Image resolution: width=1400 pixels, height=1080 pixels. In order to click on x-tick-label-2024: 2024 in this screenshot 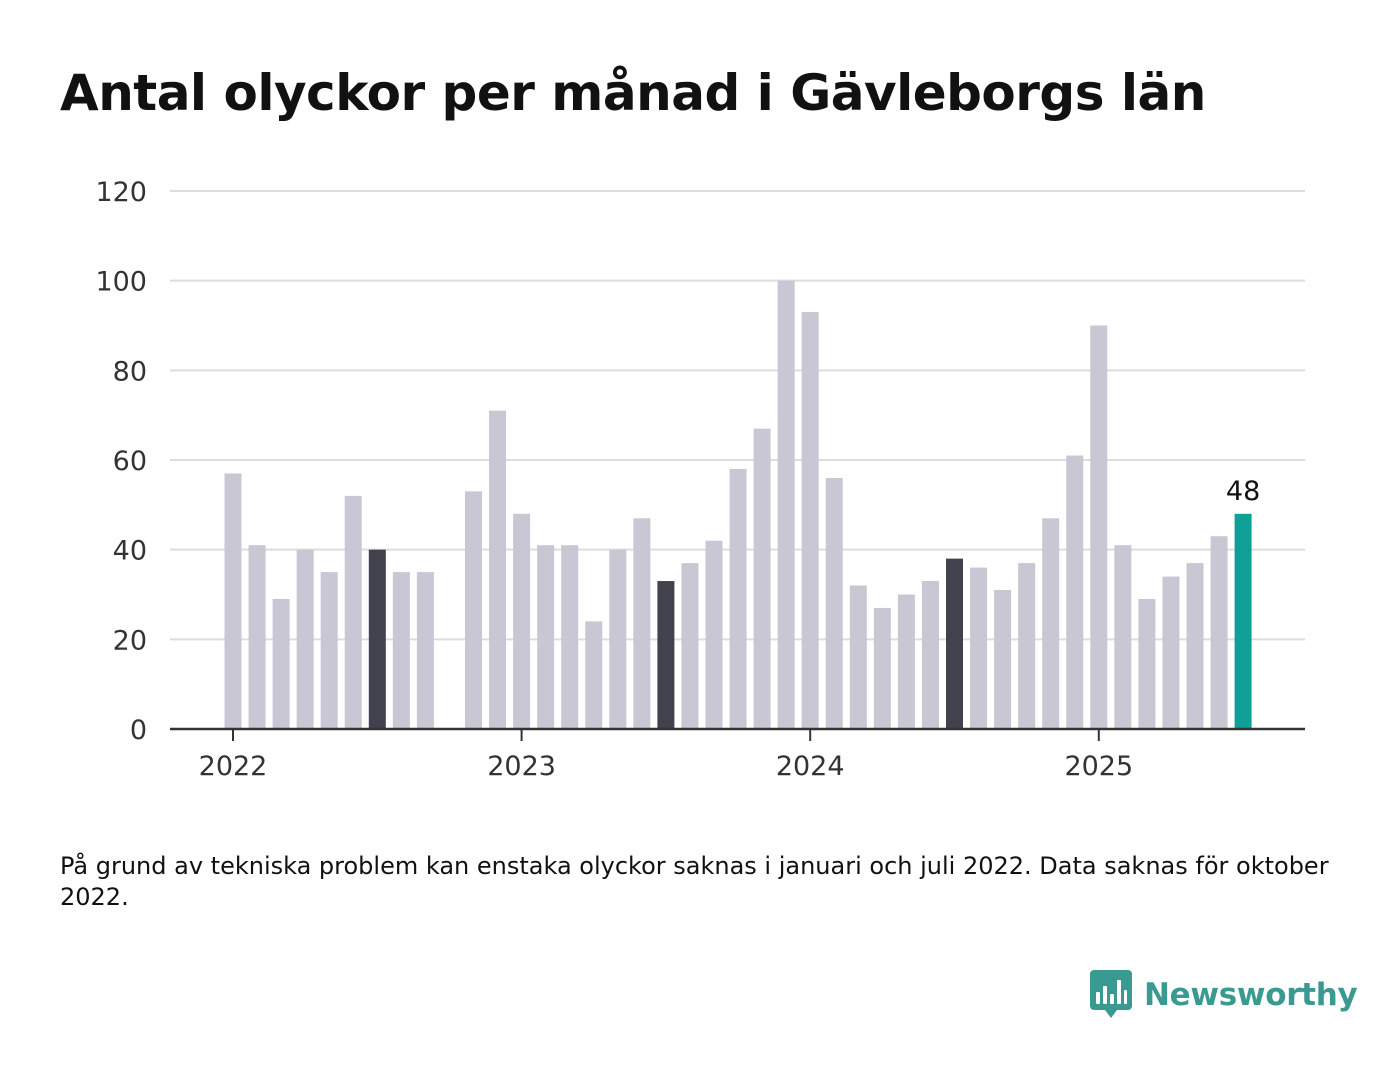, I will do `click(810, 766)`.